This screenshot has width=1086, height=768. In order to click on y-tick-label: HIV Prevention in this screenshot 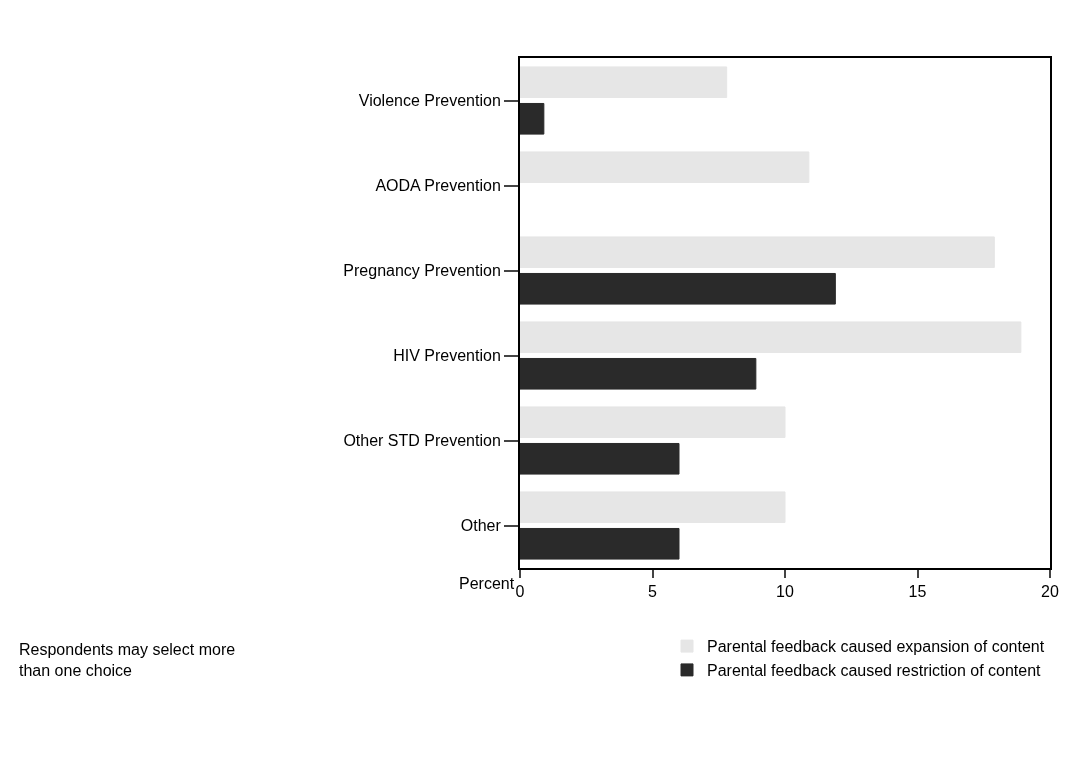, I will do `click(447, 356)`.